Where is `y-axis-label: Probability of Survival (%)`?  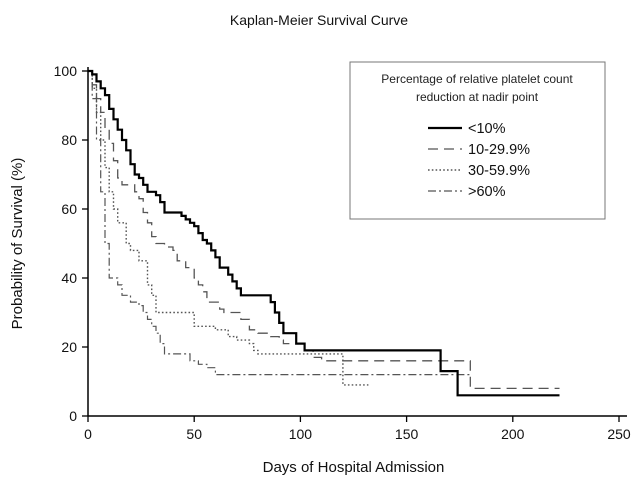 y-axis-label: Probability of Survival (%) is located at coordinates (17, 244).